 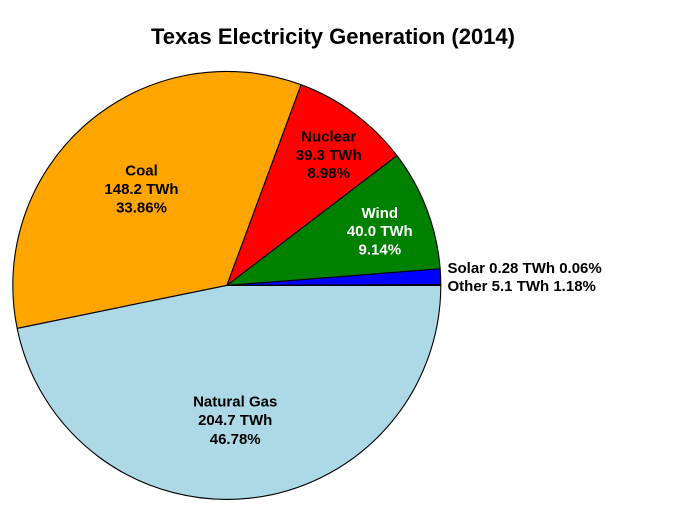 What do you see at coordinates (141, 170) in the screenshot?
I see `svg-text: Coal` at bounding box center [141, 170].